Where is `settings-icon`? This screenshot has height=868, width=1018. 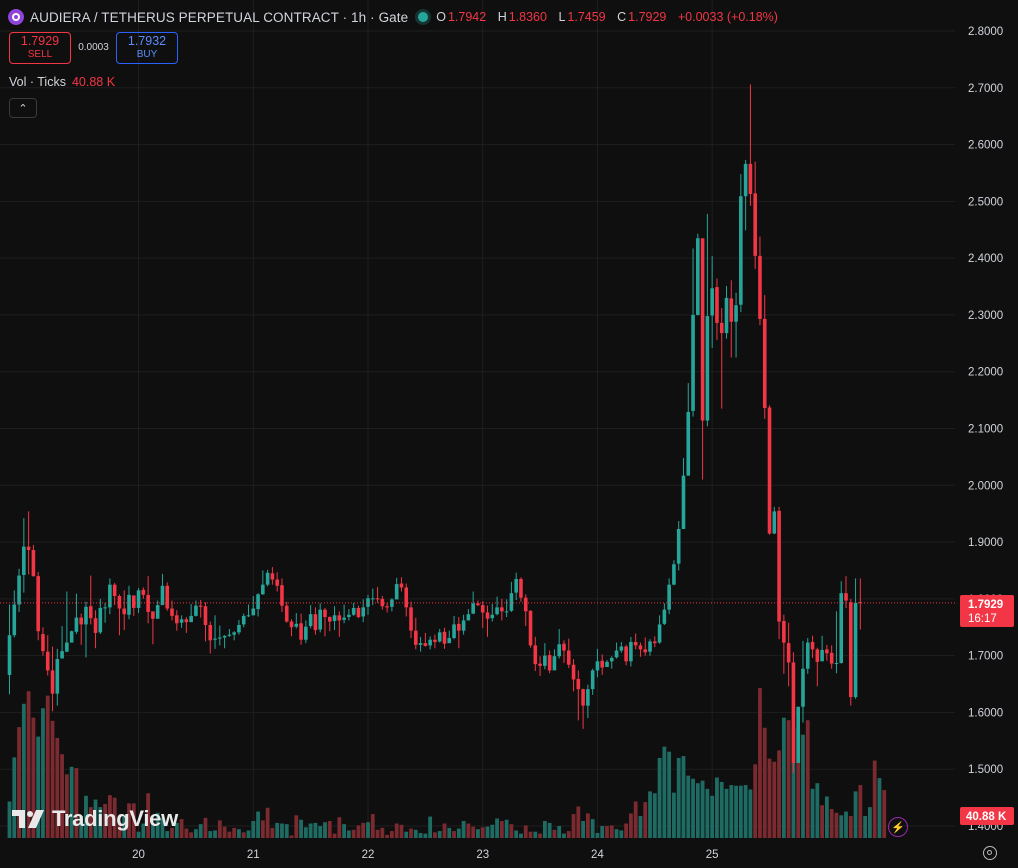 settings-icon is located at coordinates (990, 853).